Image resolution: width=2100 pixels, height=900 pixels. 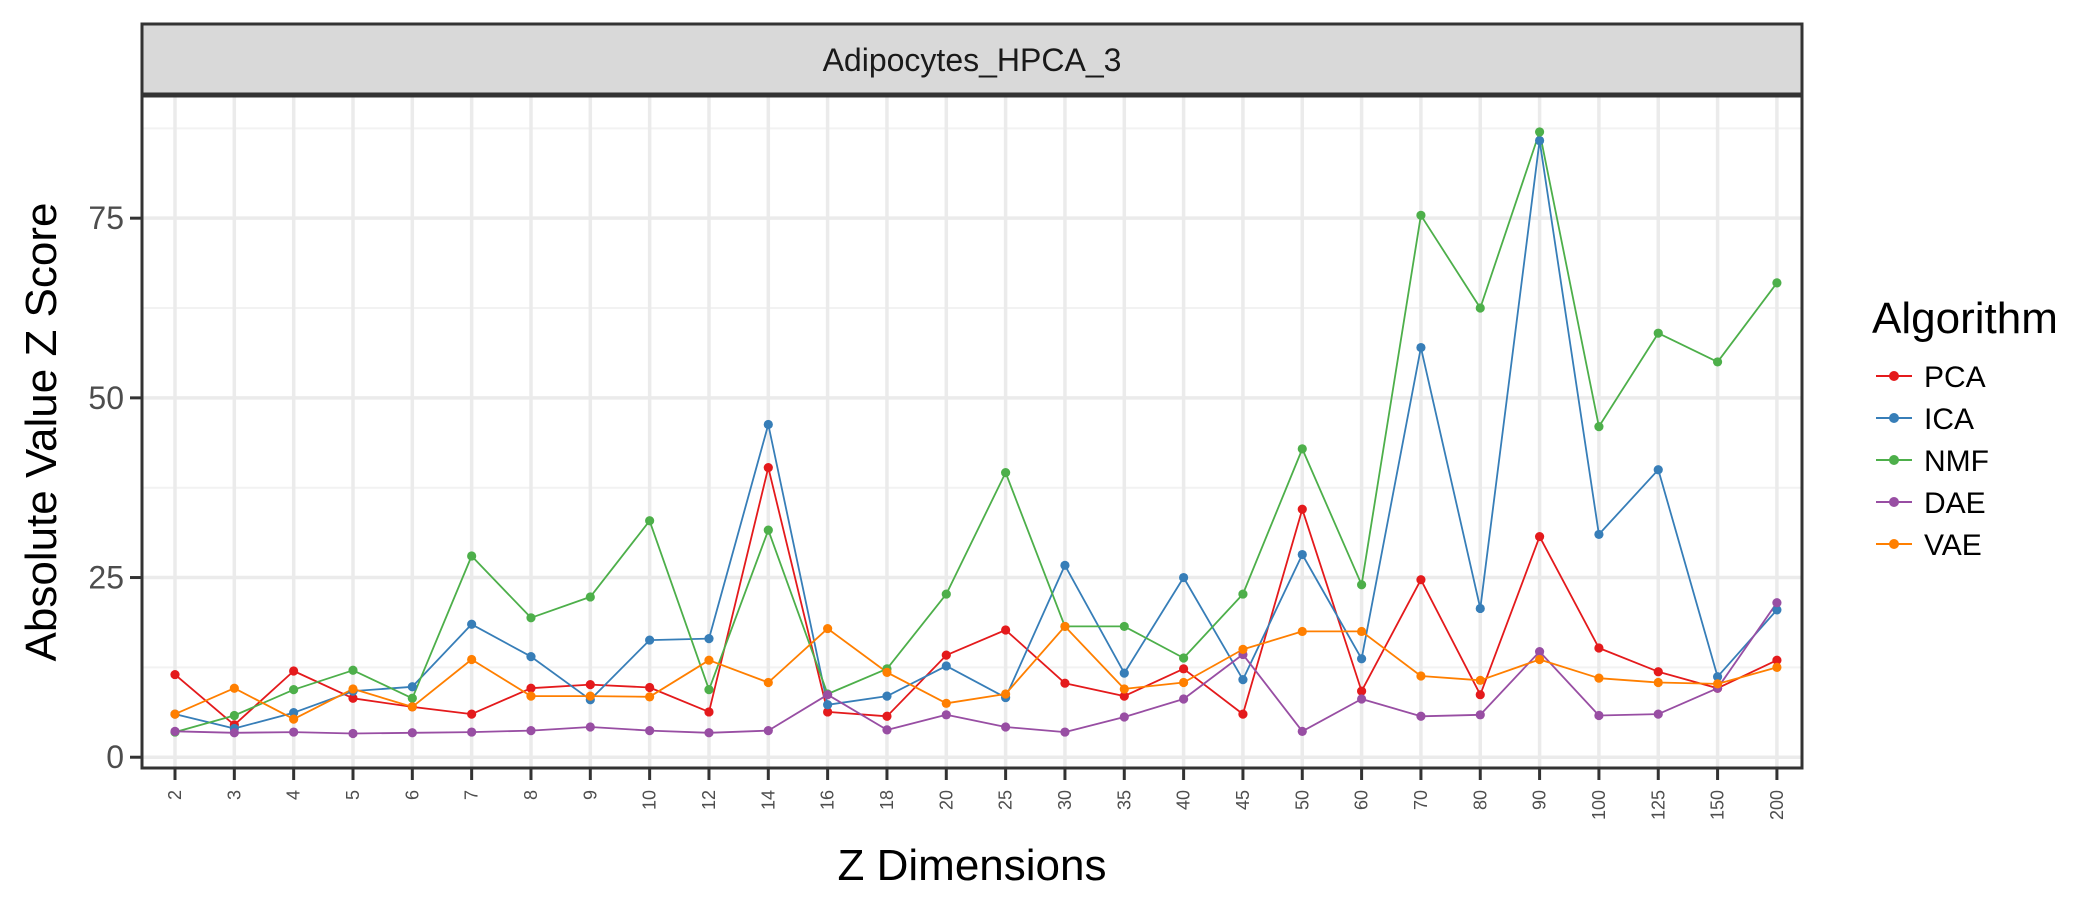 I want to click on x-tick-label: 5, so click(x=353, y=795).